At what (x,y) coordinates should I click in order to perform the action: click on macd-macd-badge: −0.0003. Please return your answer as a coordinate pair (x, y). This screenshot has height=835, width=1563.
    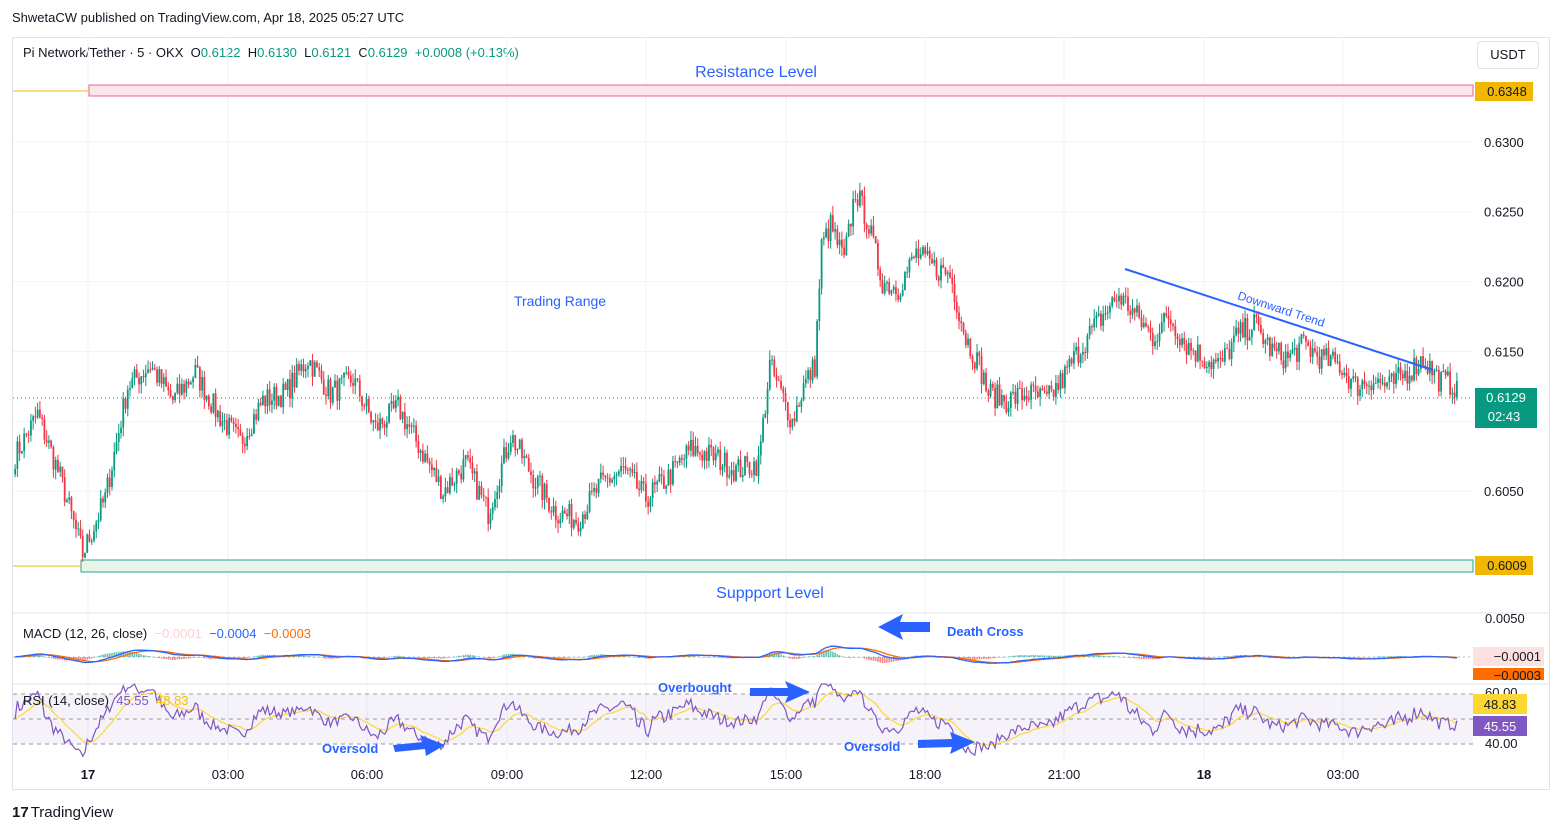
    Looking at the image, I should click on (1508, 675).